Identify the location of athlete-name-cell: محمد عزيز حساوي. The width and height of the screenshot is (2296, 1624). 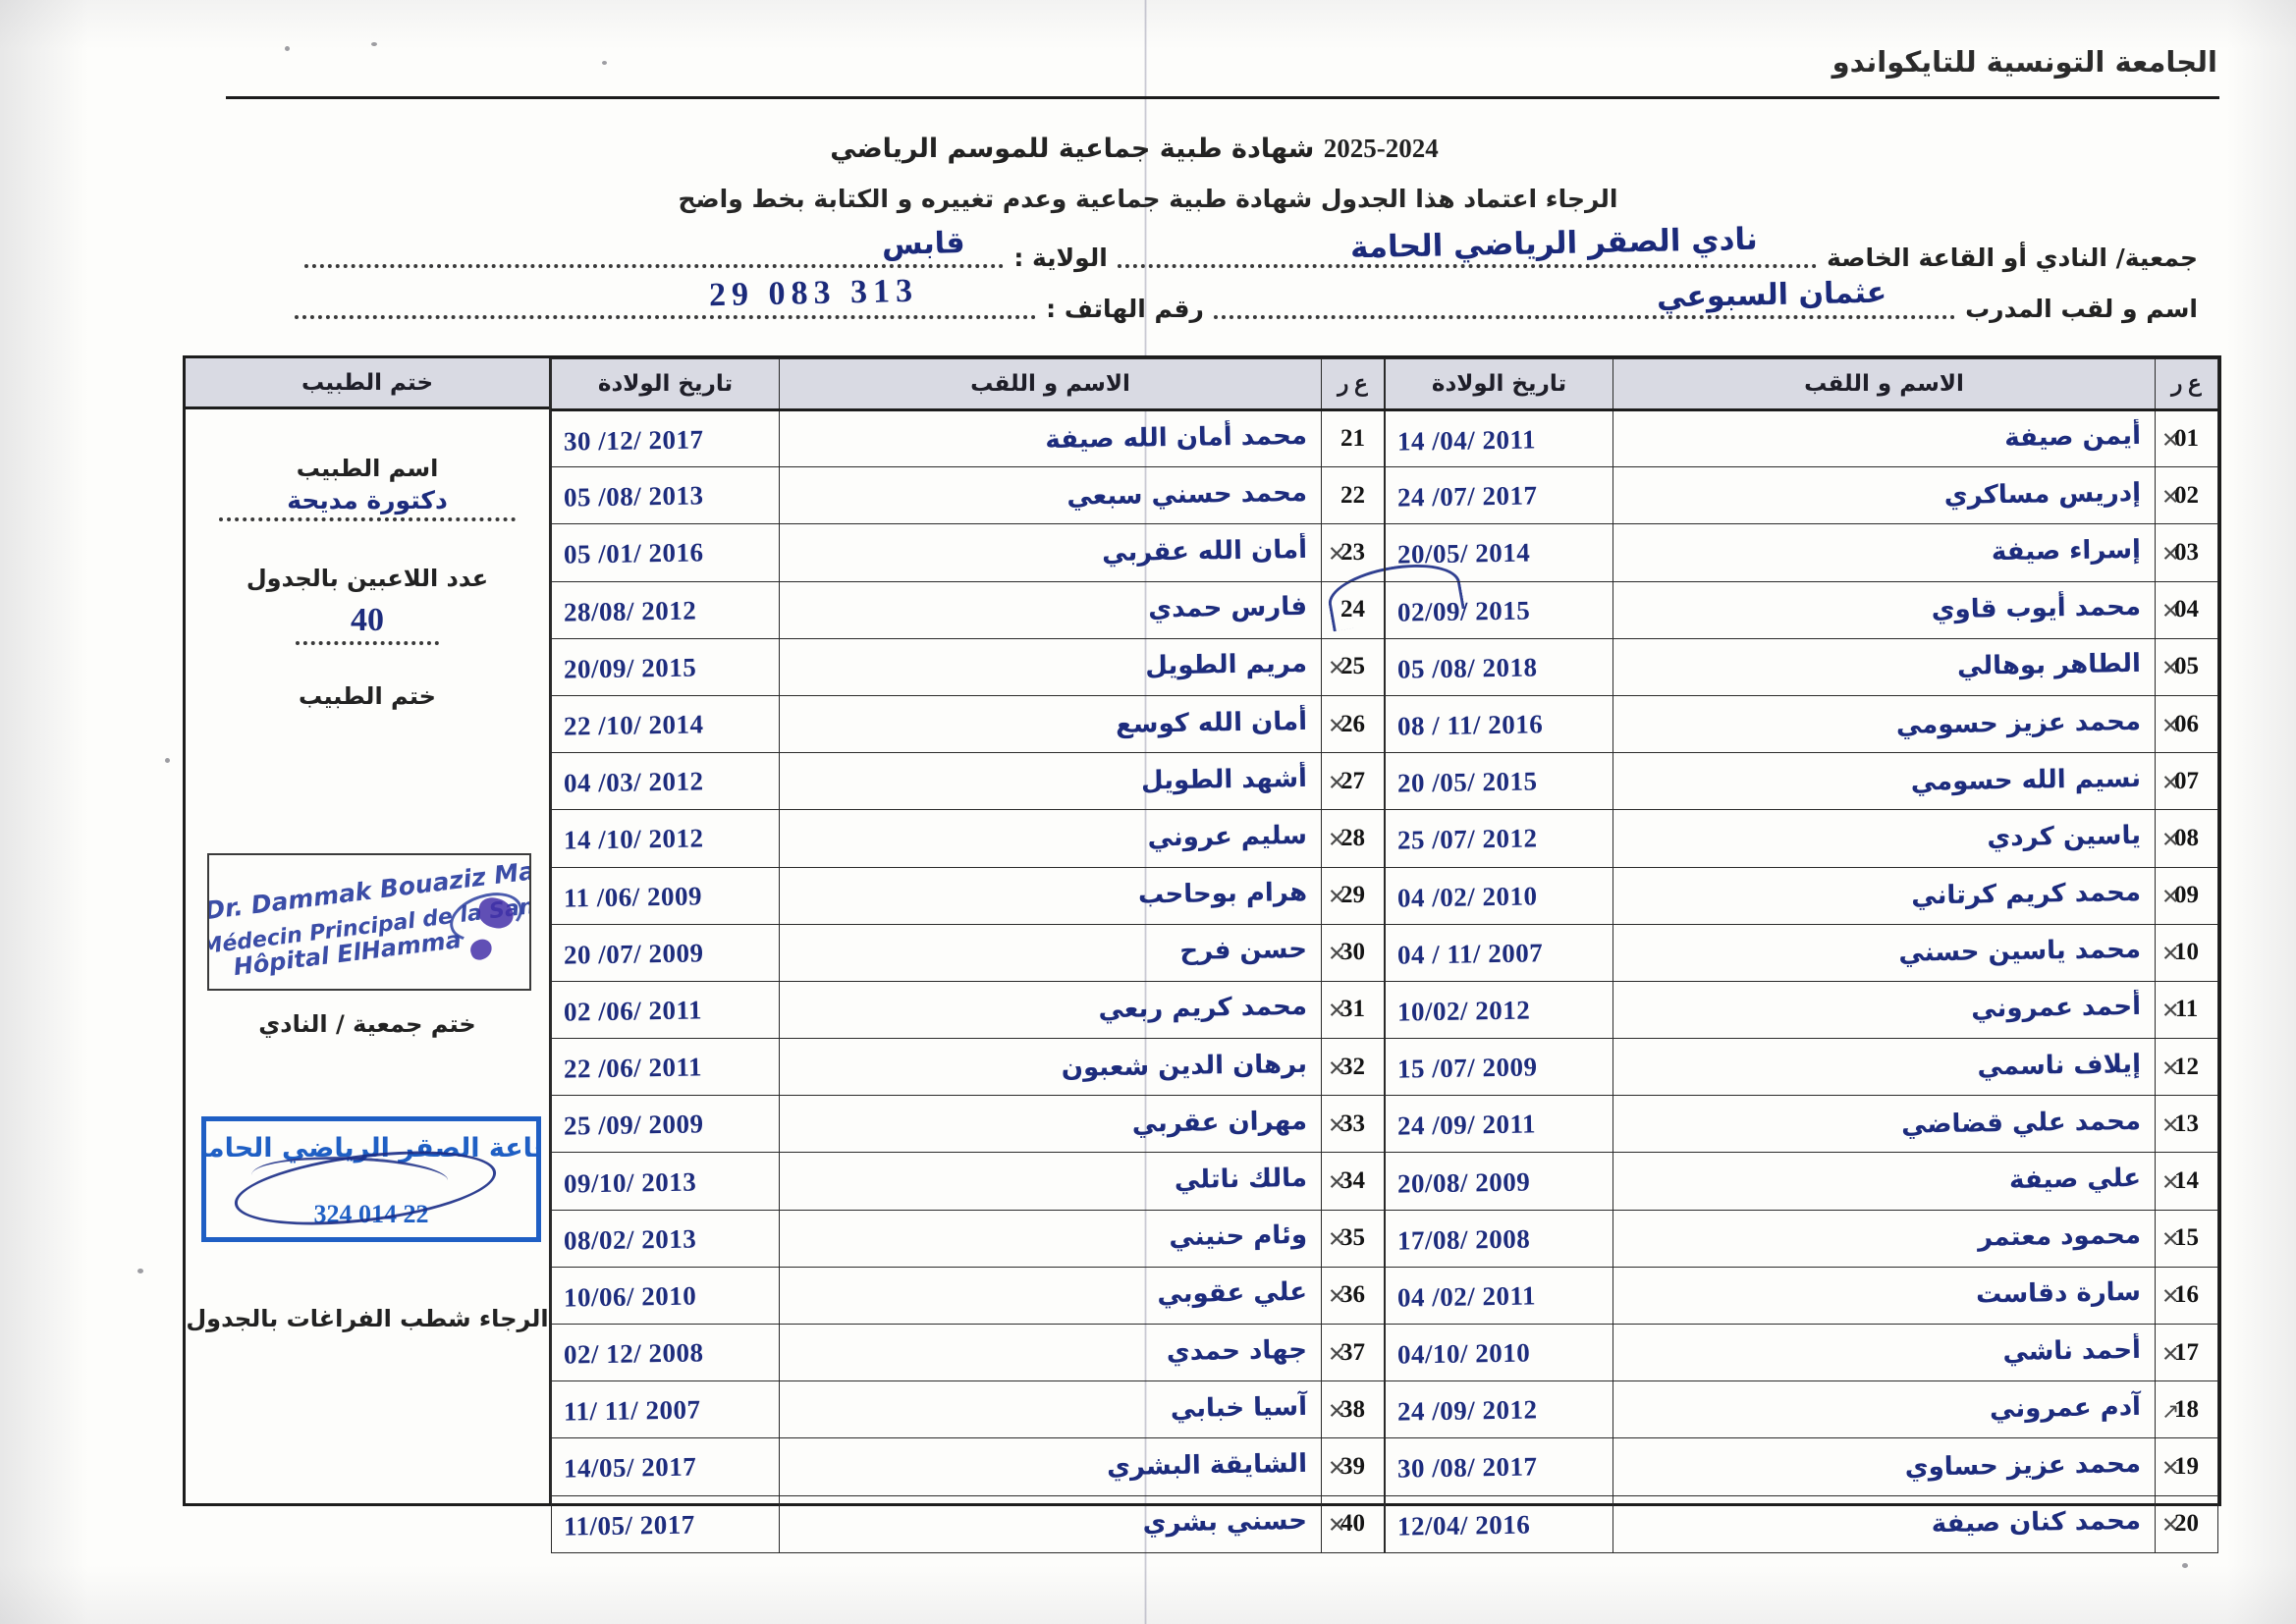
(1884, 1466).